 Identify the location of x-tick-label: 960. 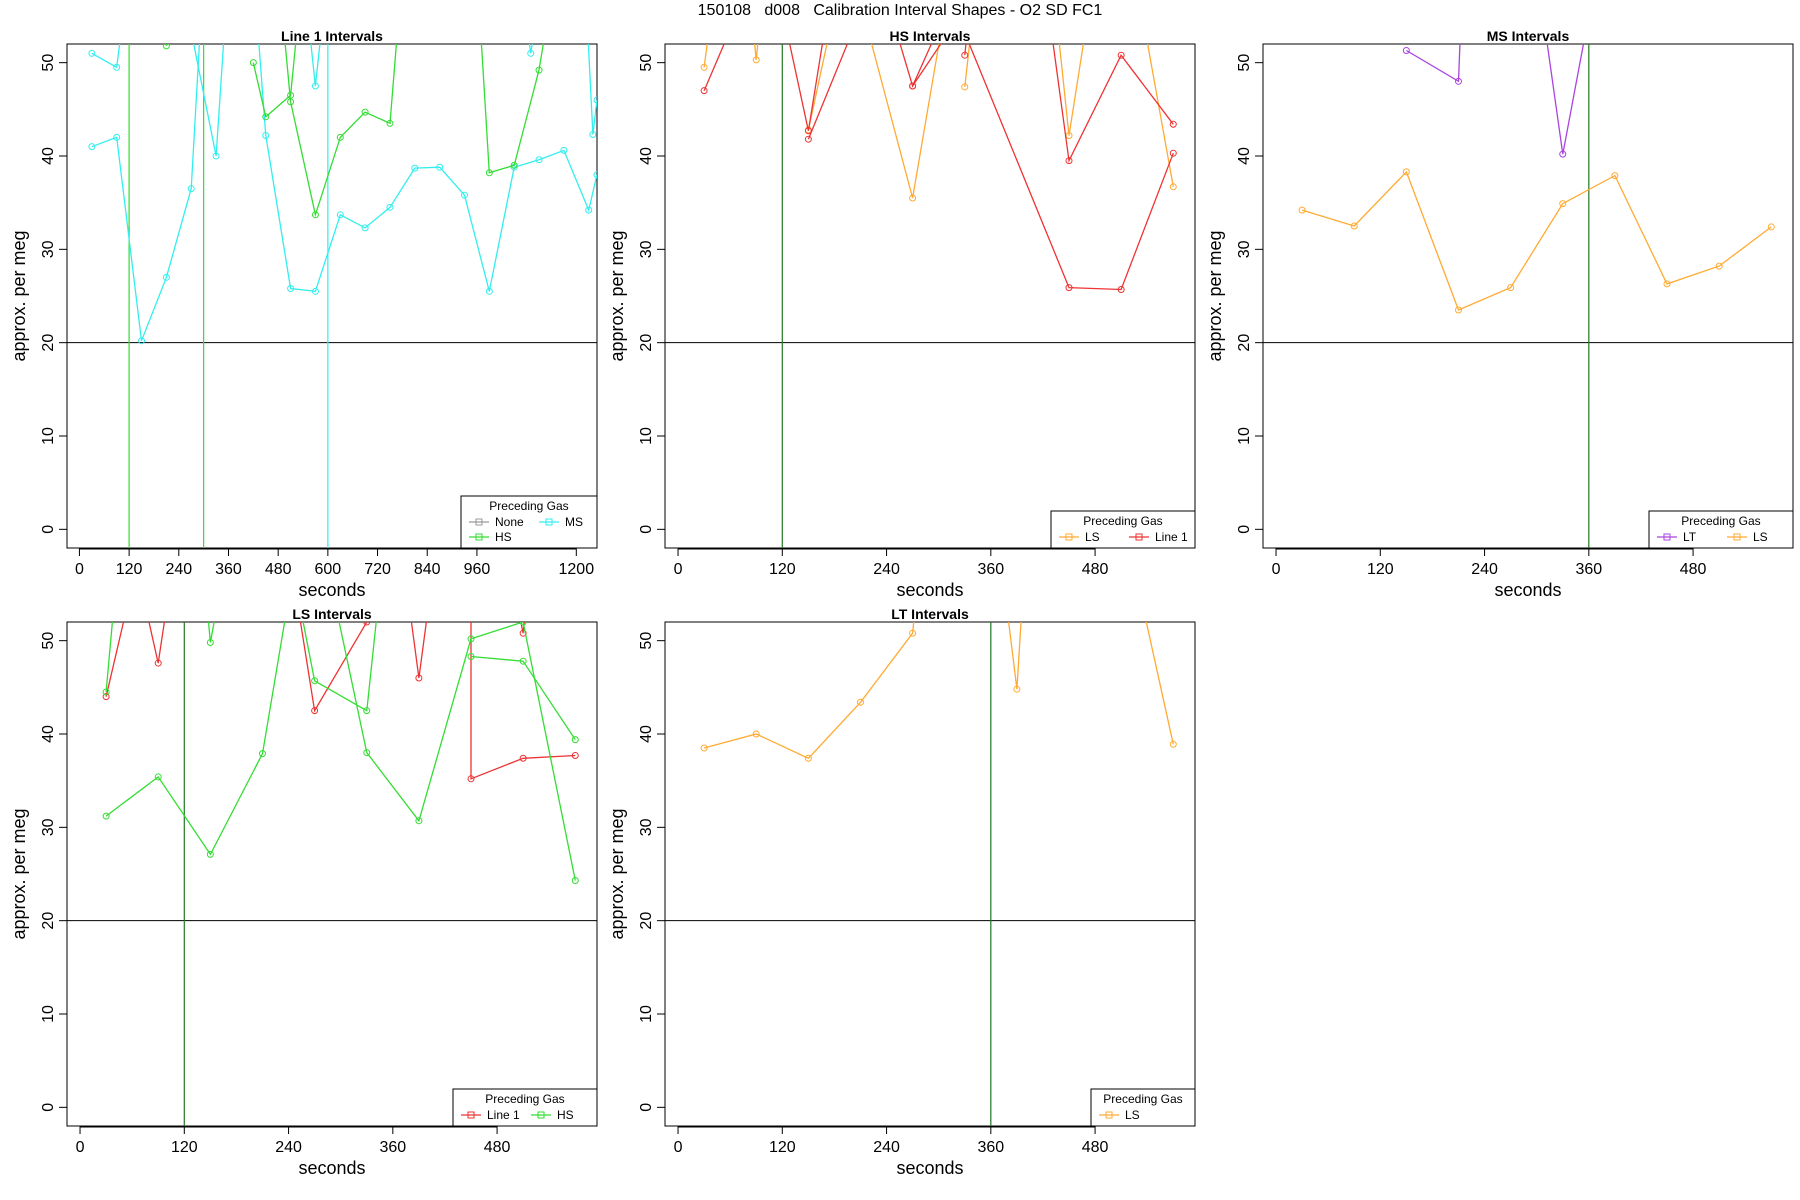
(477, 569).